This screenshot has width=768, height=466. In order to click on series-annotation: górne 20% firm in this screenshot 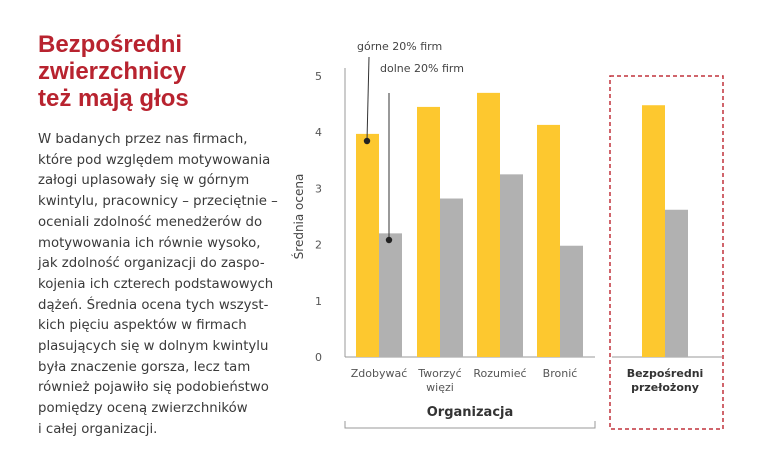, I will do `click(399, 46)`.